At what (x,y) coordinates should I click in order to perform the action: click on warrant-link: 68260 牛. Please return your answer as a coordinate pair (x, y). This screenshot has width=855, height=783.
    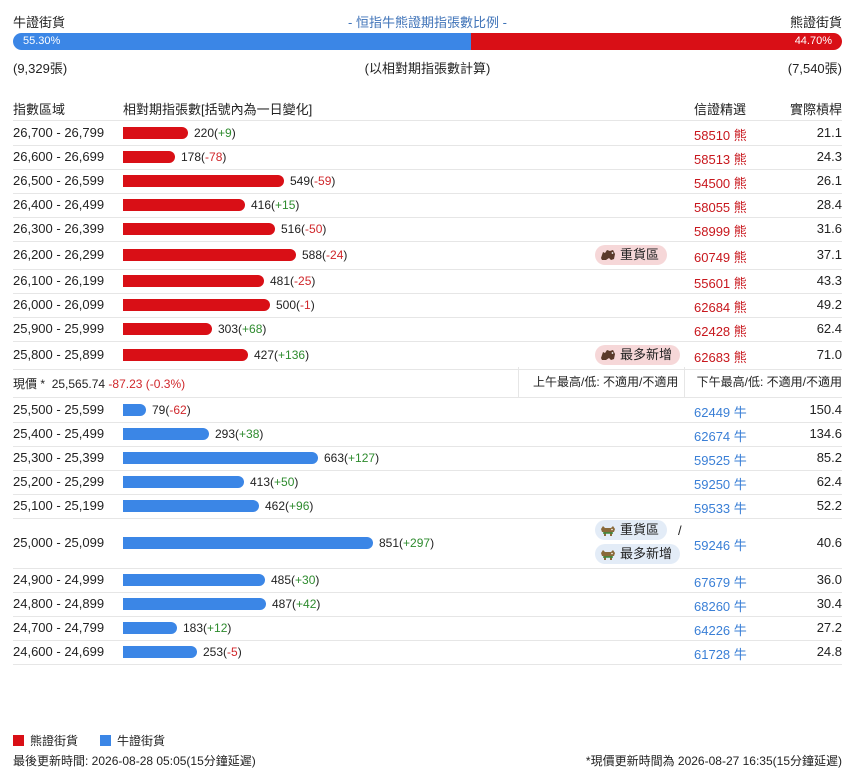
    Looking at the image, I should click on (720, 606).